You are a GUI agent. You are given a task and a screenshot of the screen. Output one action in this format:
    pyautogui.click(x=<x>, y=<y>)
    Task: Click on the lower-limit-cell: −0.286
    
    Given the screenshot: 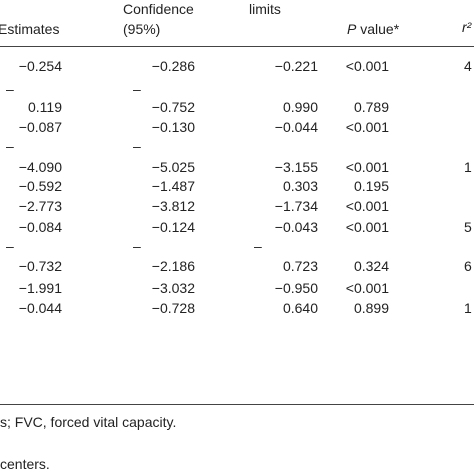 What is the action you would take?
    pyautogui.click(x=173, y=66)
    